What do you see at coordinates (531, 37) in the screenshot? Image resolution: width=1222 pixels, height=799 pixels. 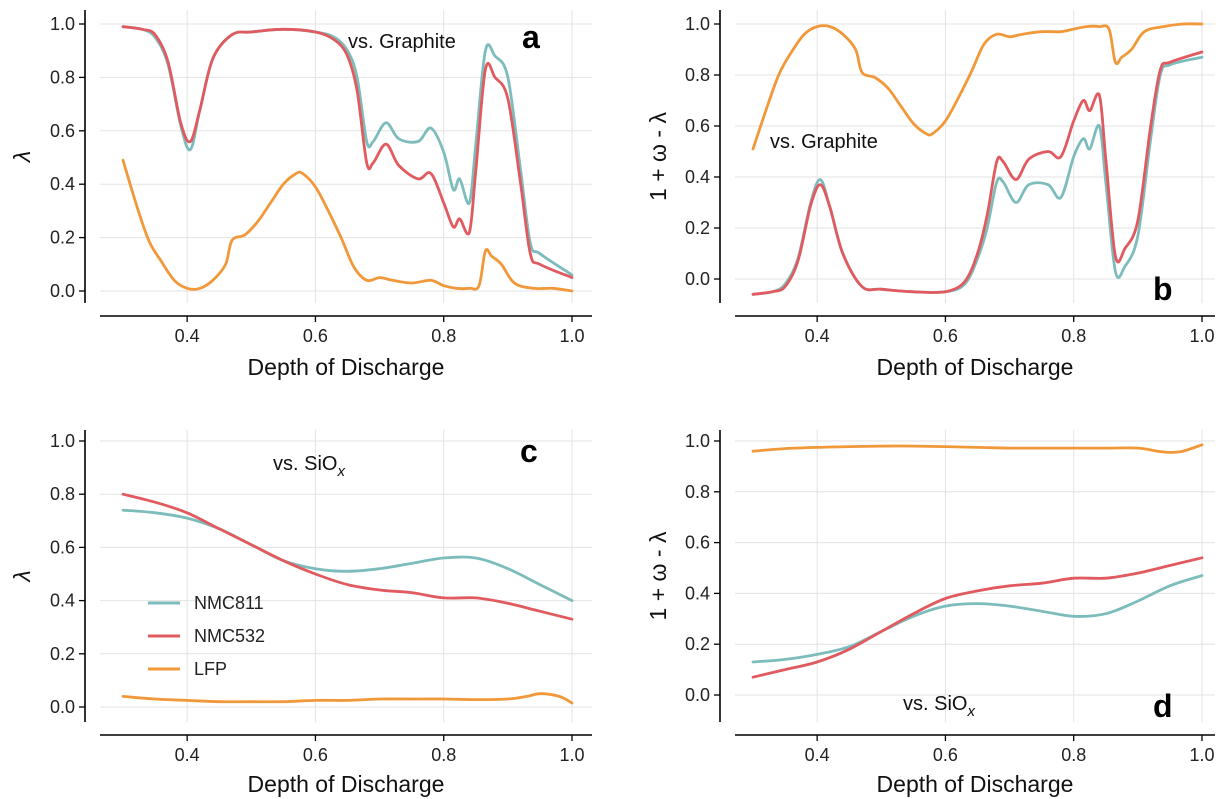 I see `panel-letter: a` at bounding box center [531, 37].